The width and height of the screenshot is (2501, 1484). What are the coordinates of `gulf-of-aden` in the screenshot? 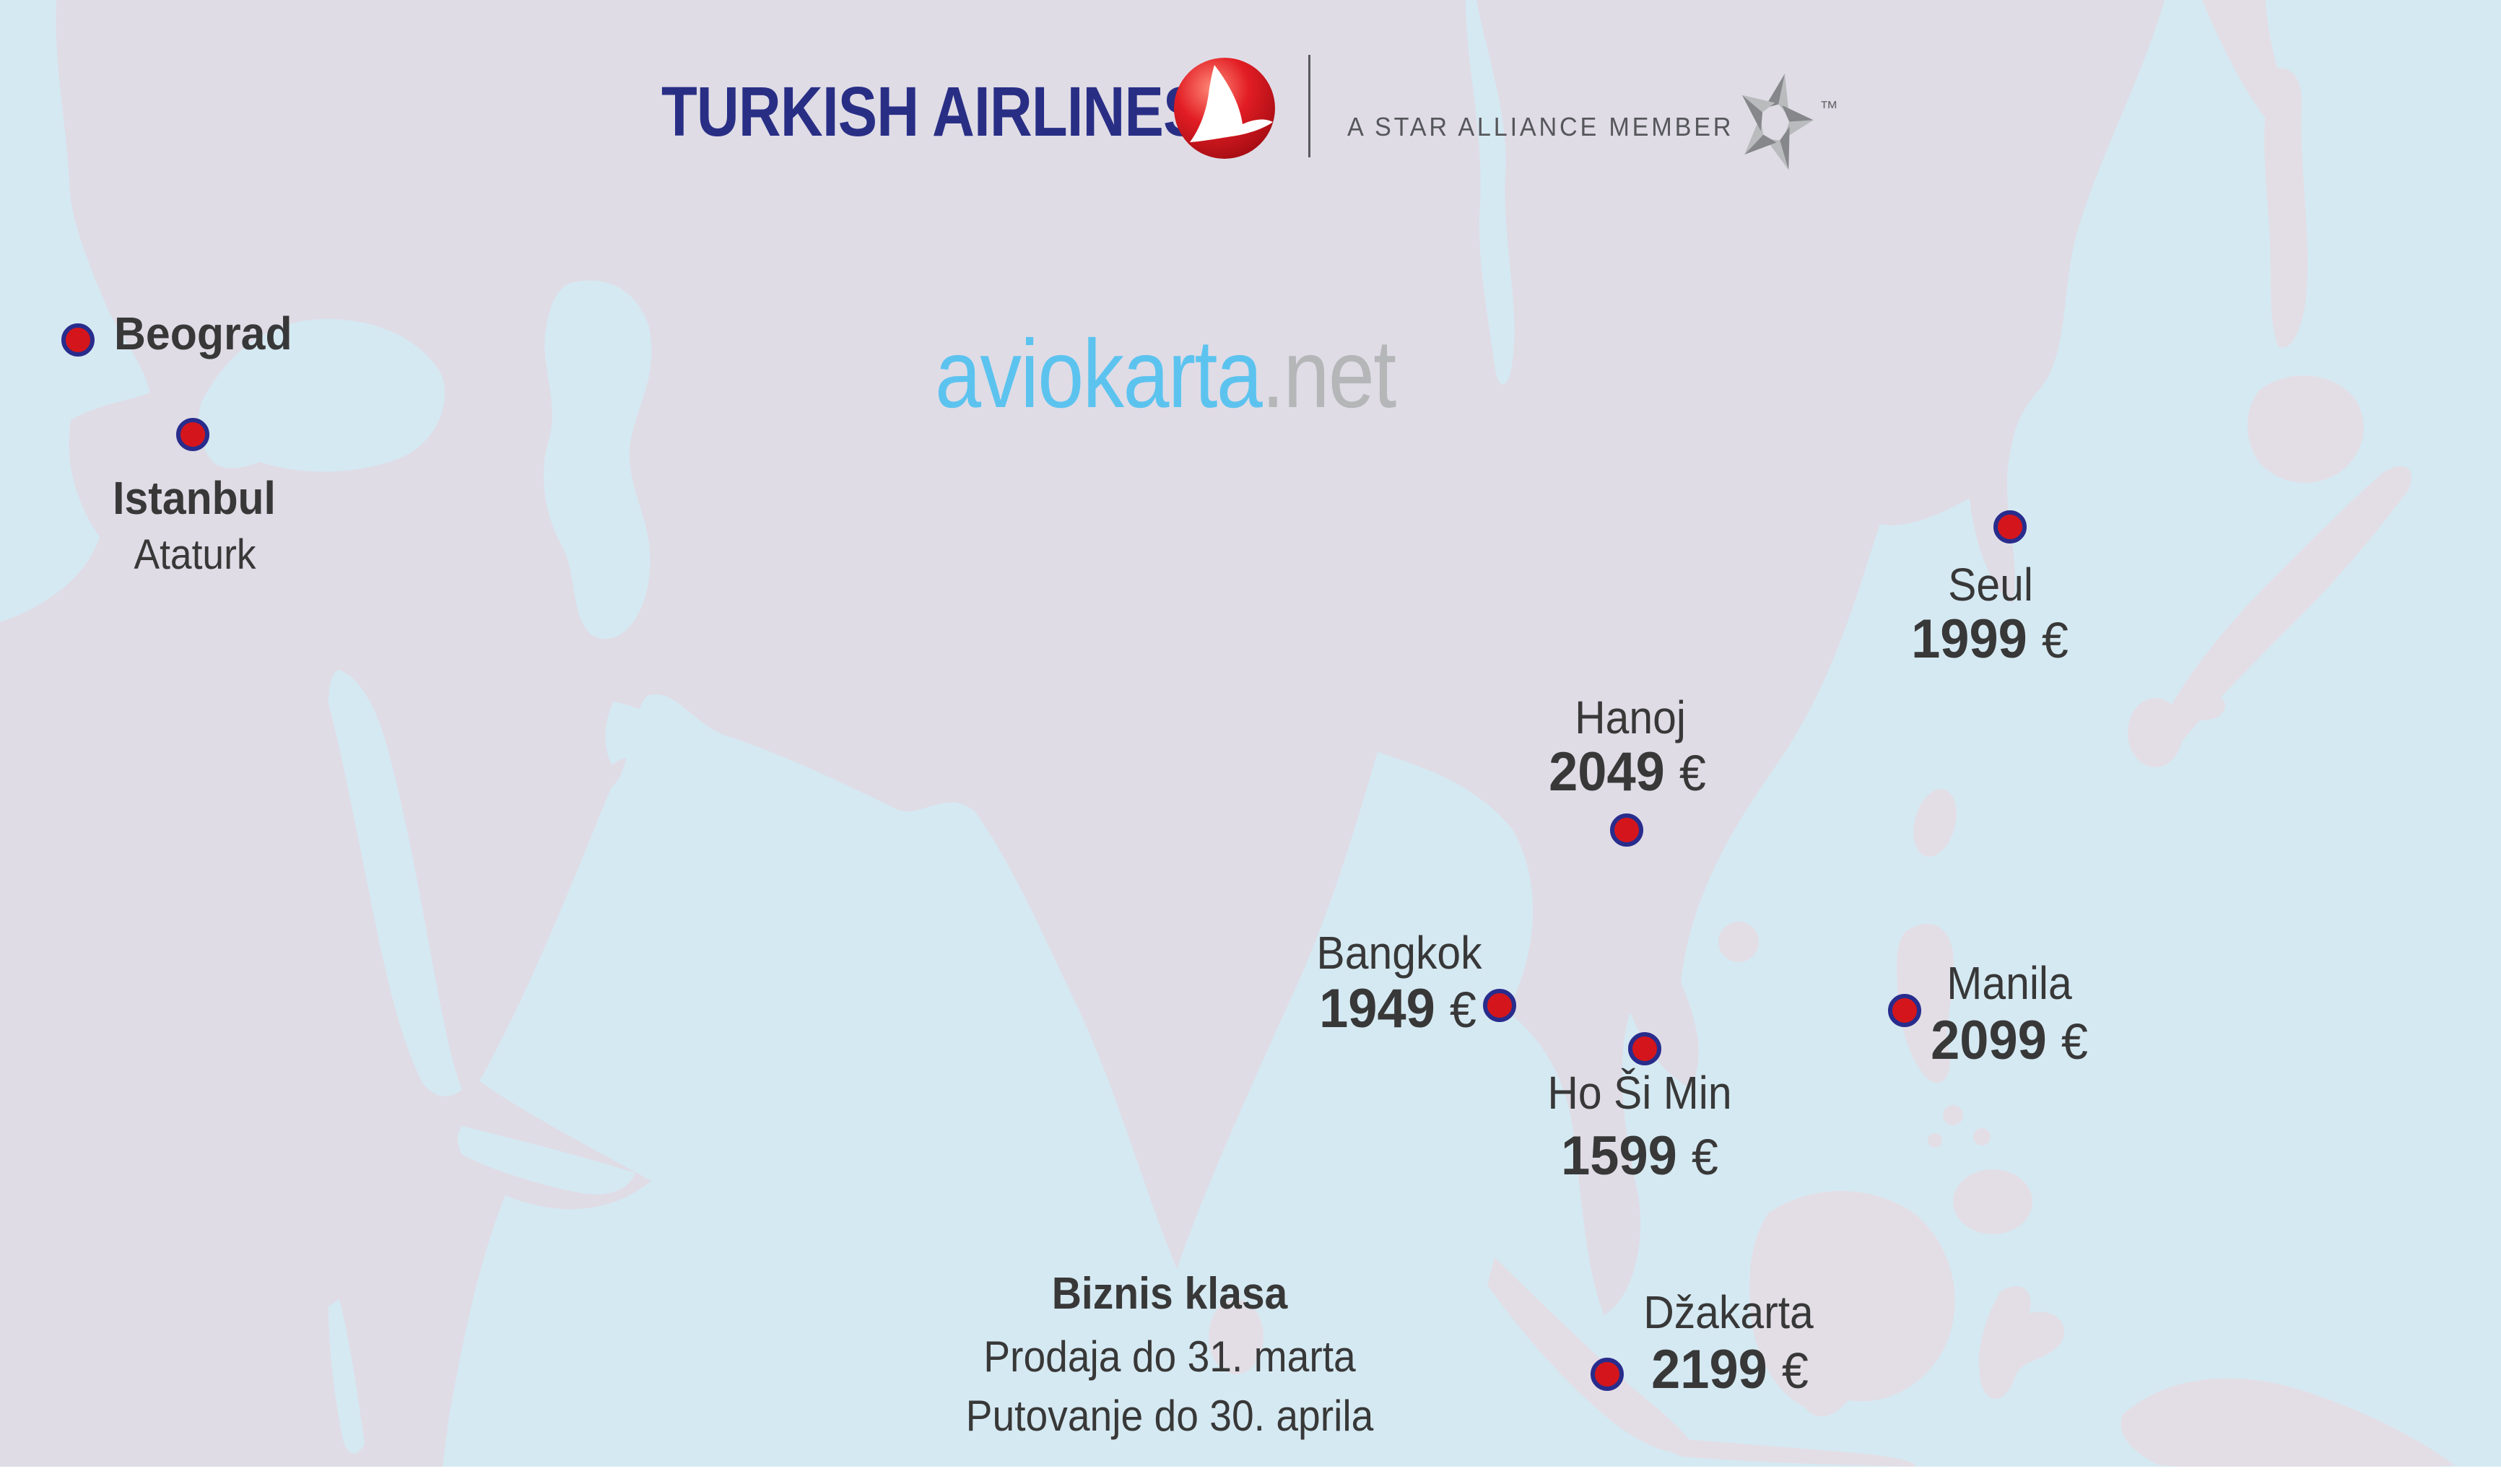 It's located at (546, 1160).